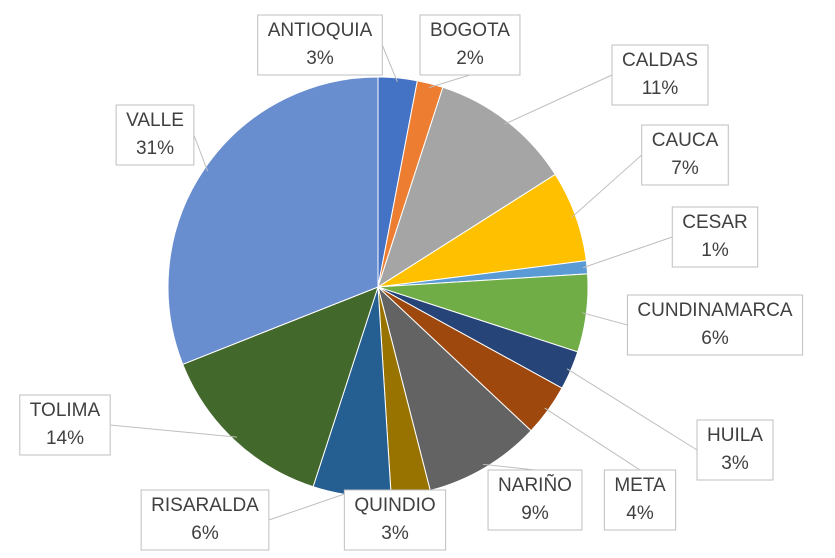 The height and width of the screenshot is (558, 835). I want to click on label-value: 31%, so click(155, 148).